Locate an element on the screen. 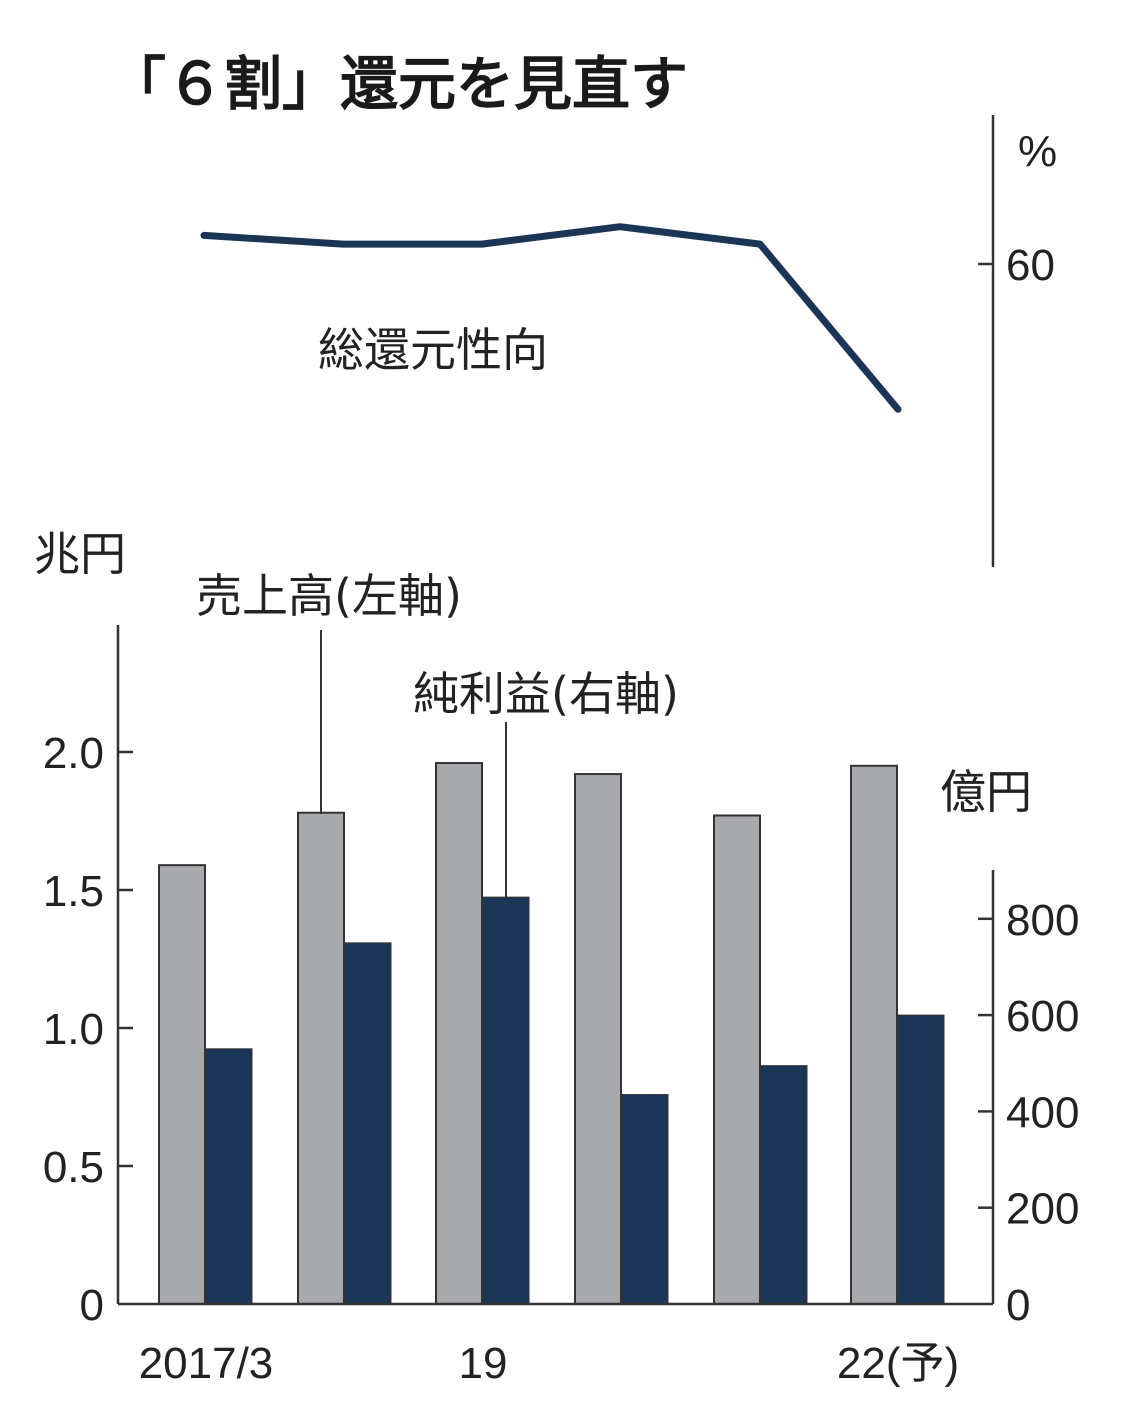 This screenshot has height=1411, width=1125. chart-title: 「６割」還元を見直す is located at coordinates (398, 84).